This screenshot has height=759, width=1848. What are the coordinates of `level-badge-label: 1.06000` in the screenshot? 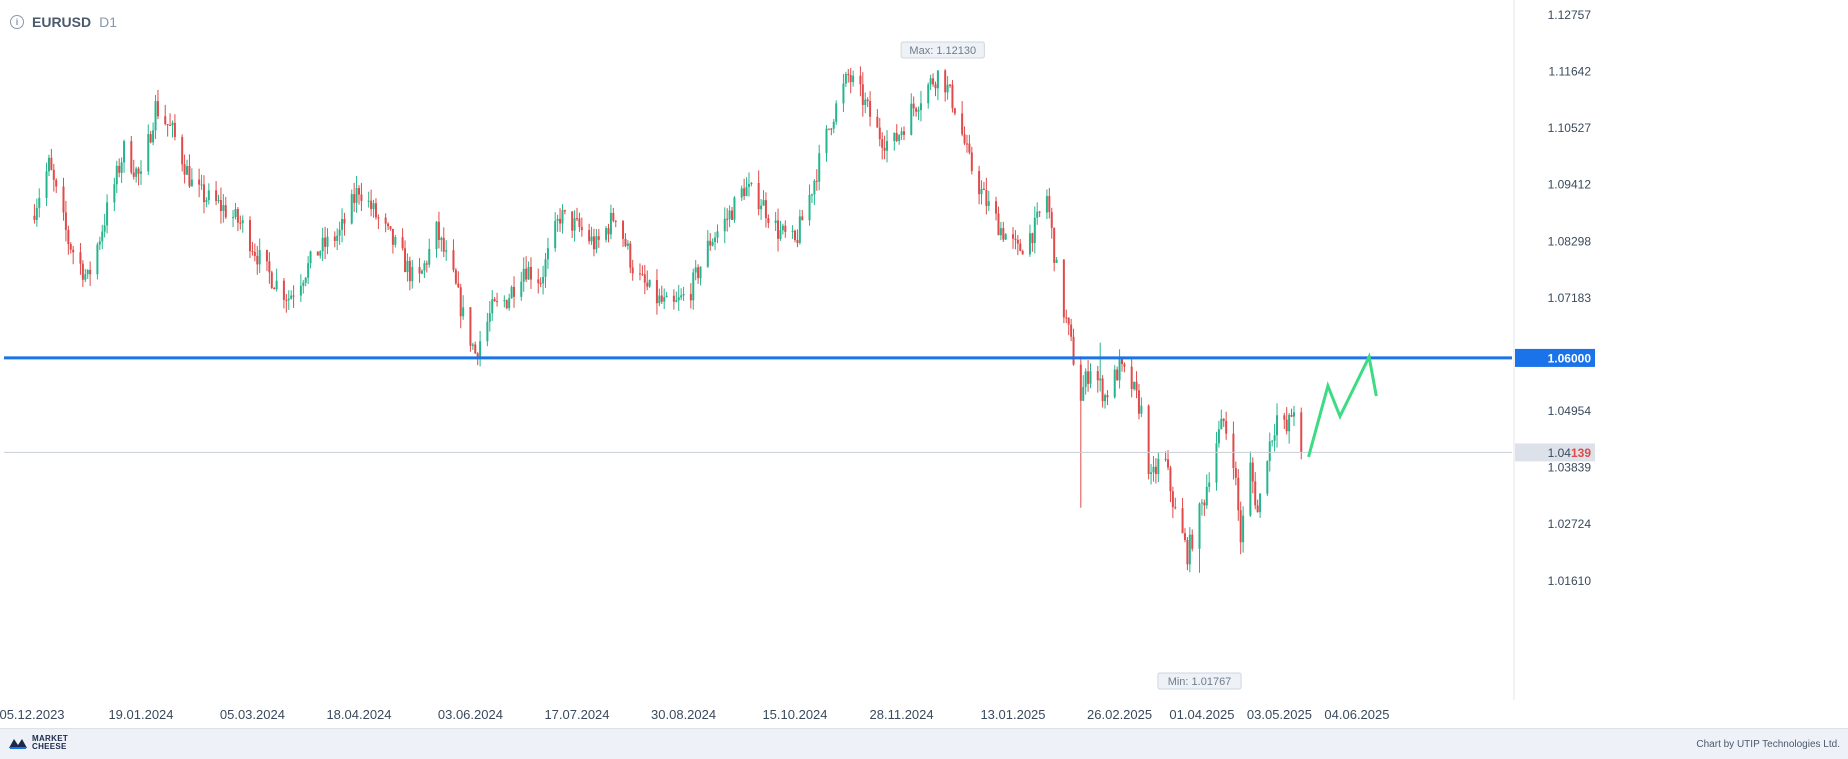 It's located at (1570, 358).